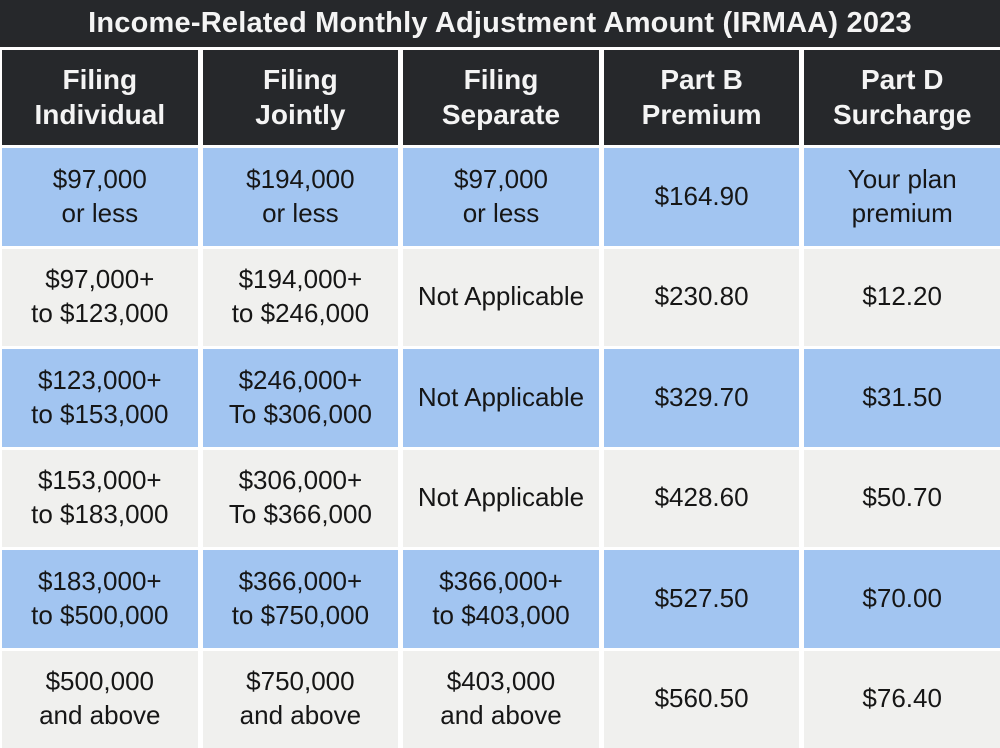 The height and width of the screenshot is (748, 1000). What do you see at coordinates (100, 599) in the screenshot?
I see `table-cell: $183,000+ to $500,000` at bounding box center [100, 599].